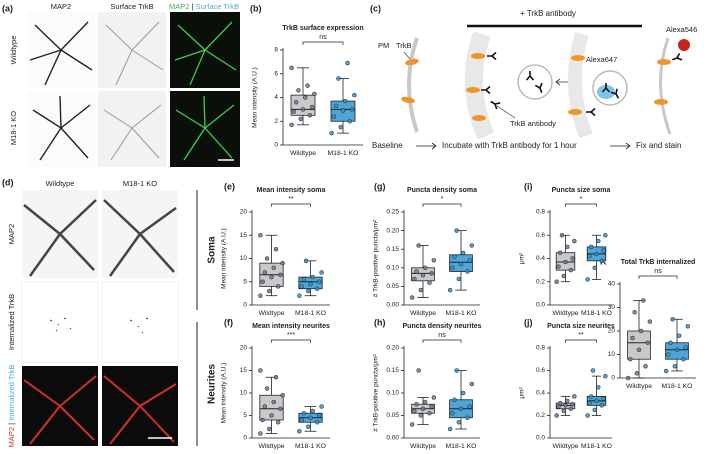  I want to click on diagram-label: TrkB, so click(404, 45).